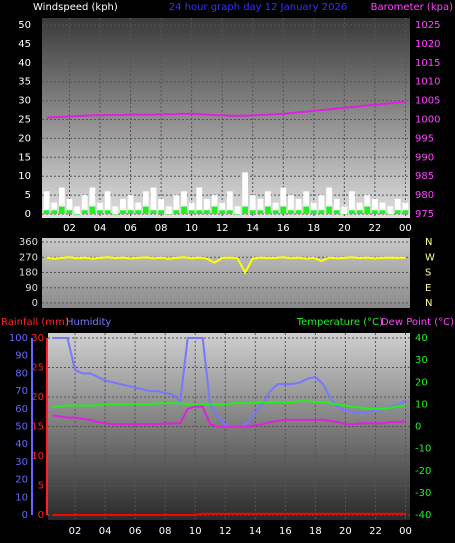 The width and height of the screenshot is (455, 543). What do you see at coordinates (375, 228) in the screenshot?
I see `x-tick-label: 22` at bounding box center [375, 228].